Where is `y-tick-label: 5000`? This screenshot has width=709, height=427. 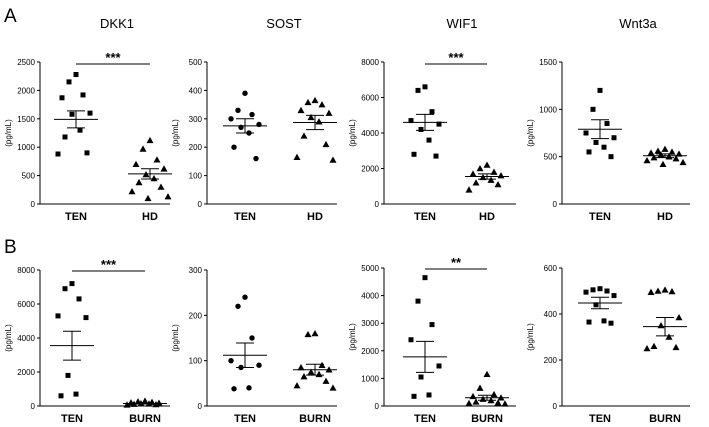
y-tick-label: 5000 is located at coordinates (370, 268).